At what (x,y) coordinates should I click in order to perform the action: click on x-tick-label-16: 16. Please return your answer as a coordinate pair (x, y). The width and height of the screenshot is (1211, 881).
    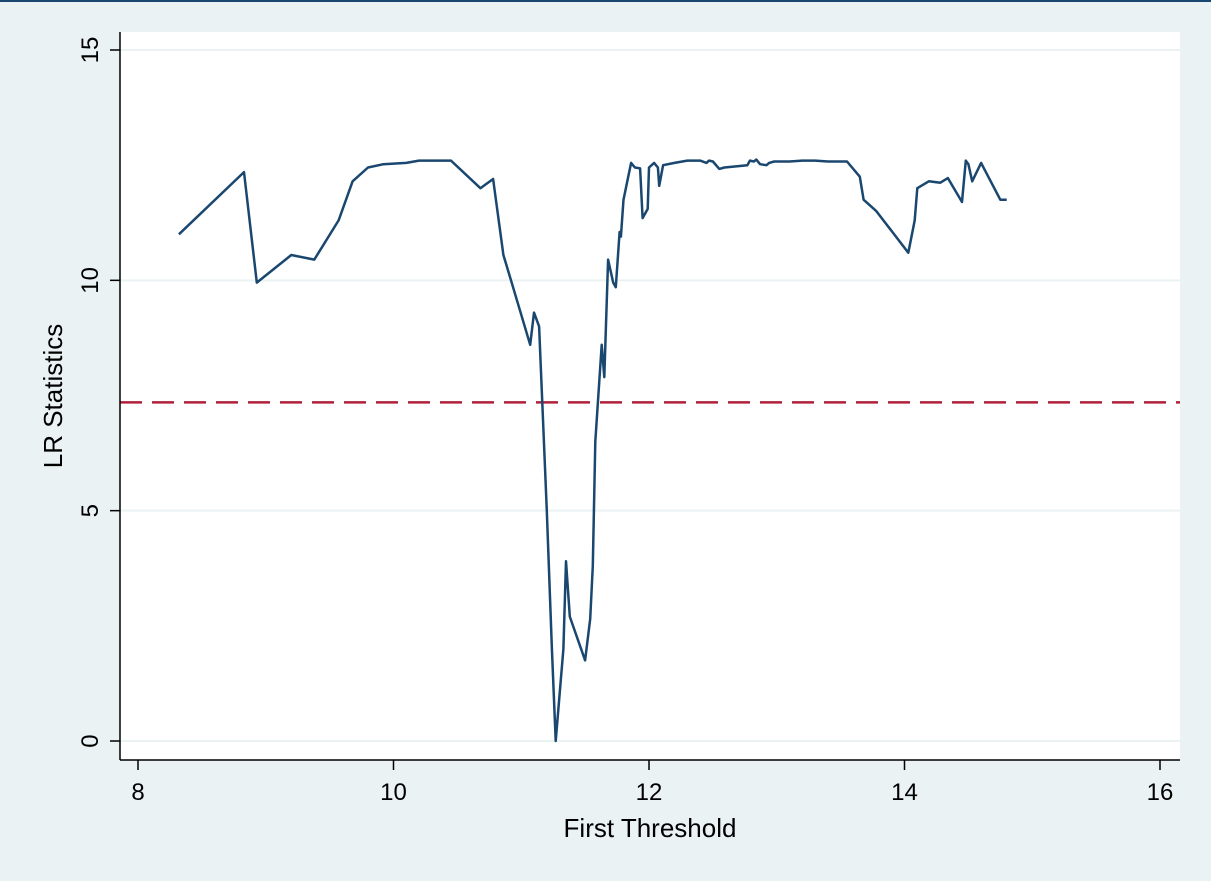
    Looking at the image, I should click on (1160, 792).